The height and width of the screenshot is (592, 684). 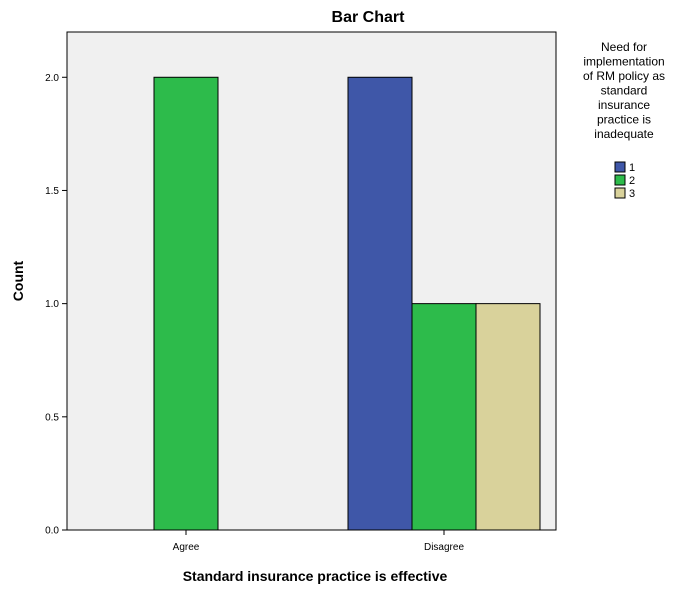 I want to click on y-axis: 0.0 0.5 1.0 1.5 2.0, so click(x=56, y=305).